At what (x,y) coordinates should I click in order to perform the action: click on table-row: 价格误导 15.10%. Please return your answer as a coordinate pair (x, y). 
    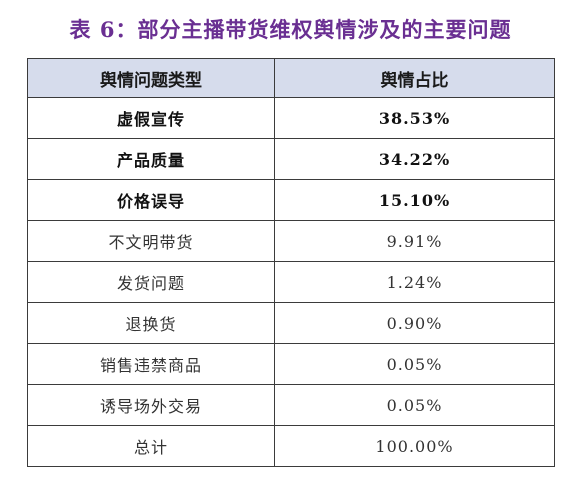
    Looking at the image, I should click on (291, 200).